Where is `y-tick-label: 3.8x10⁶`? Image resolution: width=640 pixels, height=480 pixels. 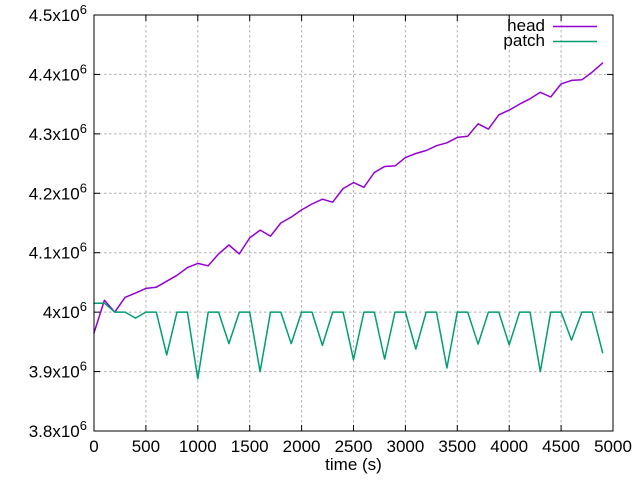 y-tick-label: 3.8x10⁶ is located at coordinates (58, 429).